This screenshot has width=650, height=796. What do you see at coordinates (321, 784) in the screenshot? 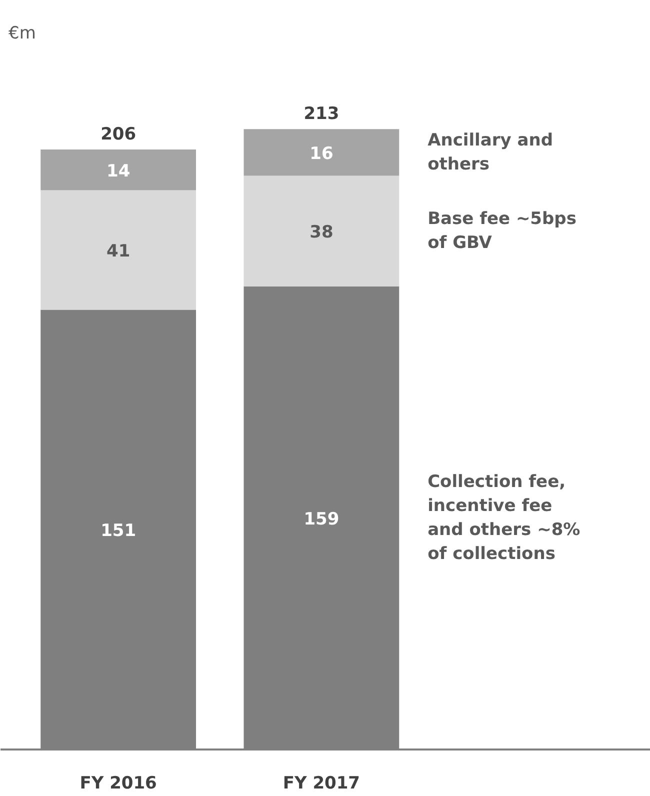
I see `x-tick-label: FY 2017` at bounding box center [321, 784].